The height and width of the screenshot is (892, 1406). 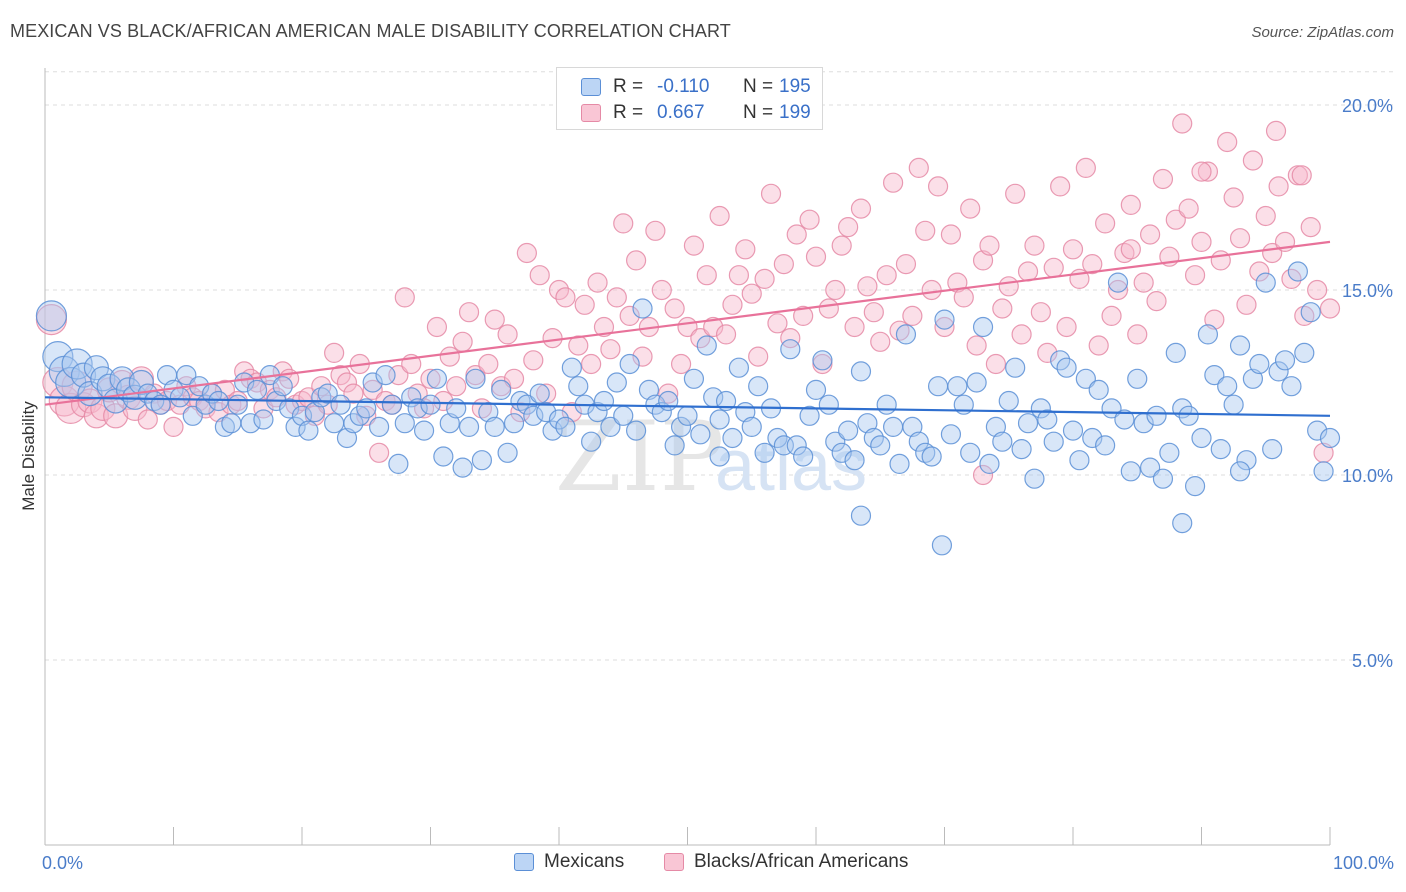 I want to click on x-tick-label: 100.0%, so click(x=1363, y=863).